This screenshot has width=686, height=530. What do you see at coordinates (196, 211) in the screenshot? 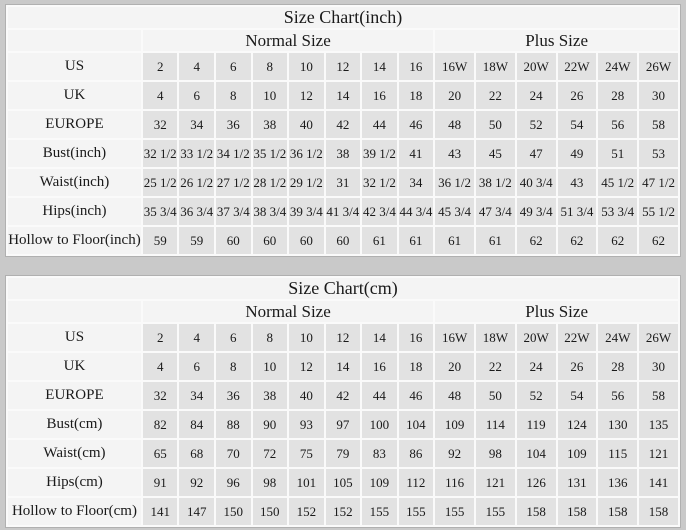
I see `size-value-cell: 36 3/4` at bounding box center [196, 211].